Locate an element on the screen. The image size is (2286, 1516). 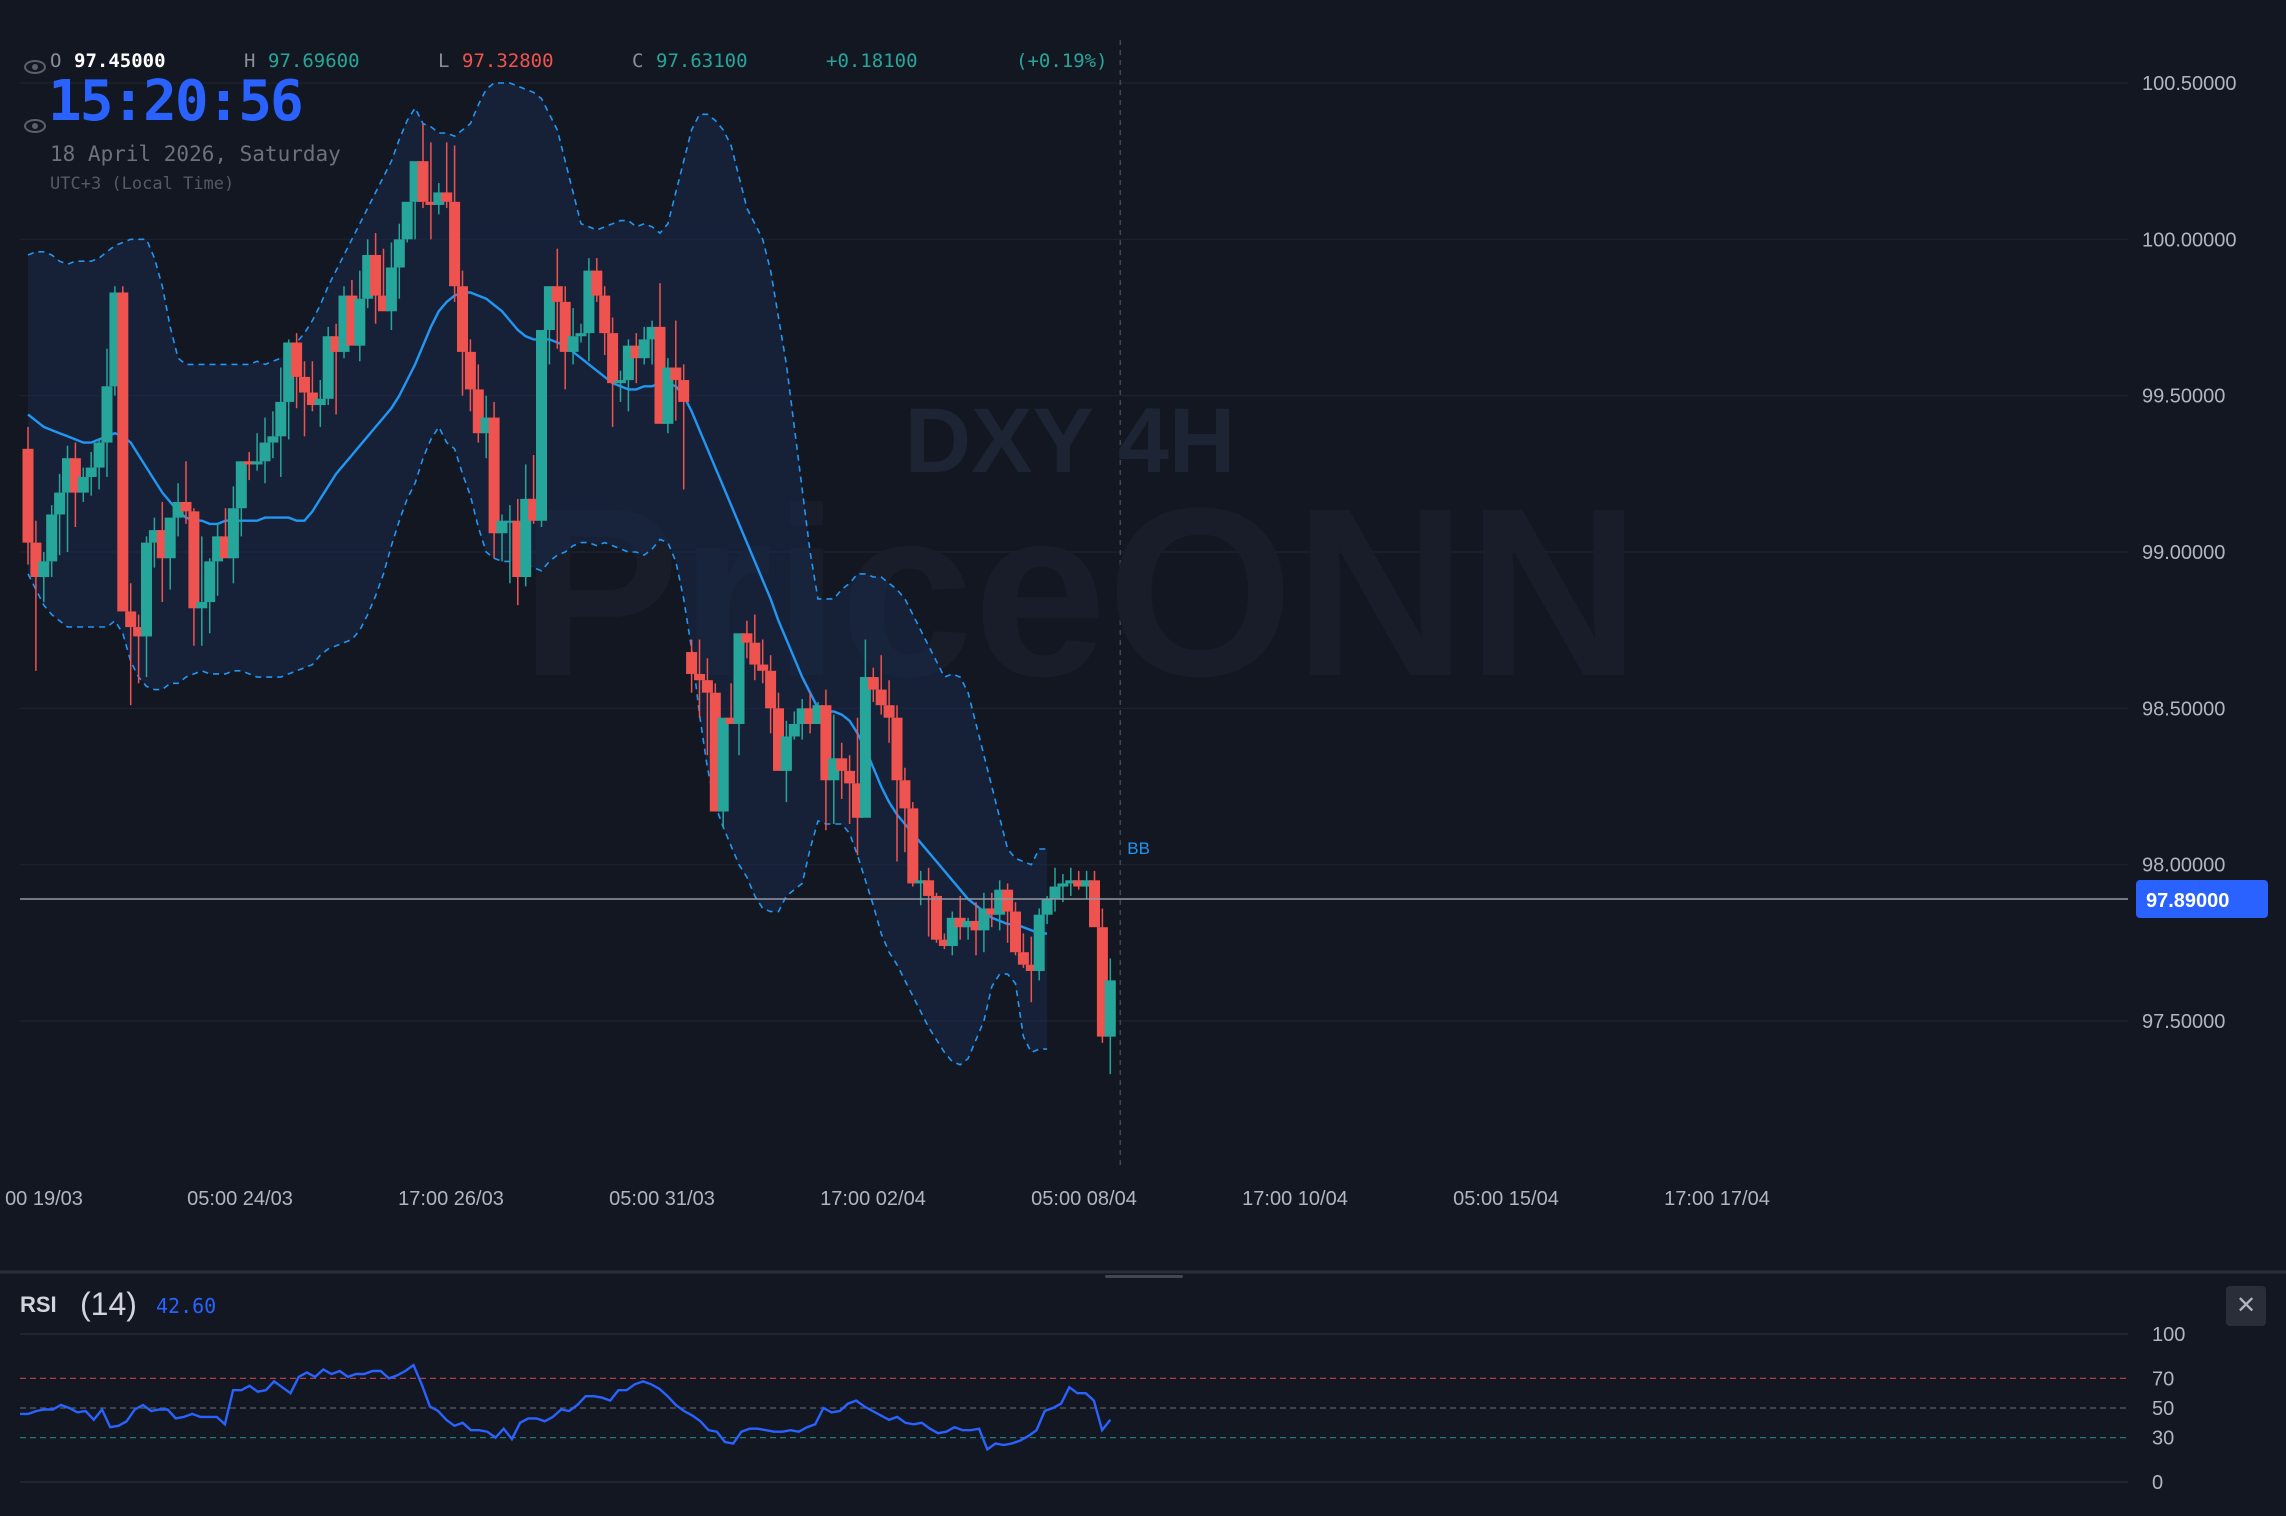
rsi-line is located at coordinates (566, 1407).